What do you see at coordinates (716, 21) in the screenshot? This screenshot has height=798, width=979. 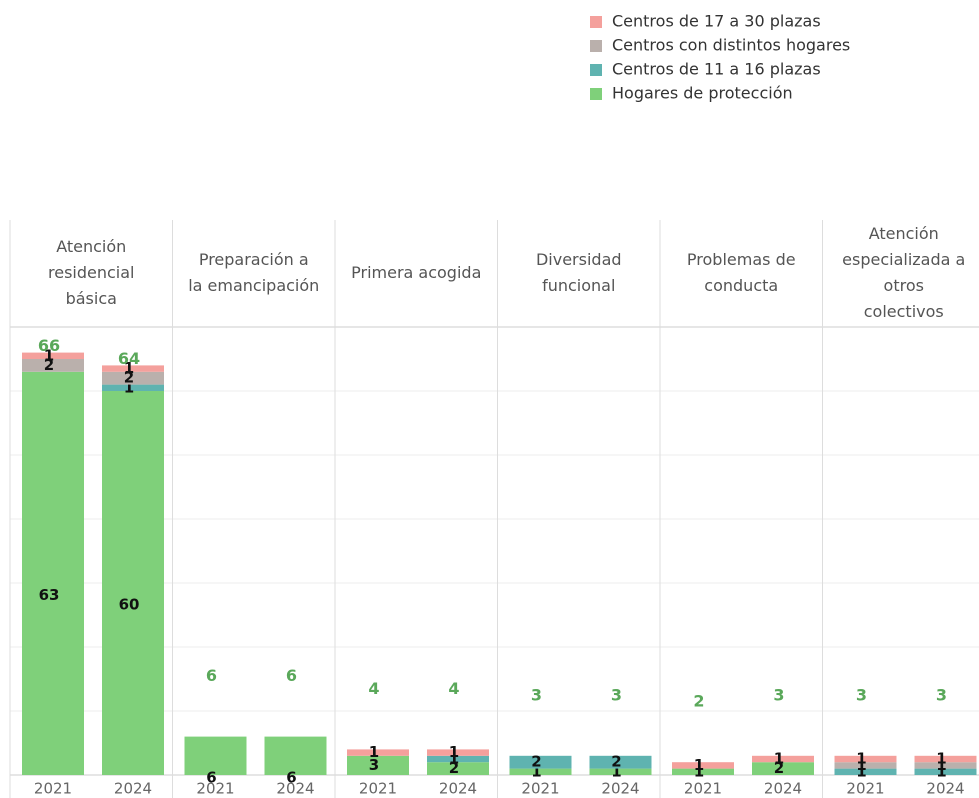 I see `legend-label: Centros de 17 a 30 plazas` at bounding box center [716, 21].